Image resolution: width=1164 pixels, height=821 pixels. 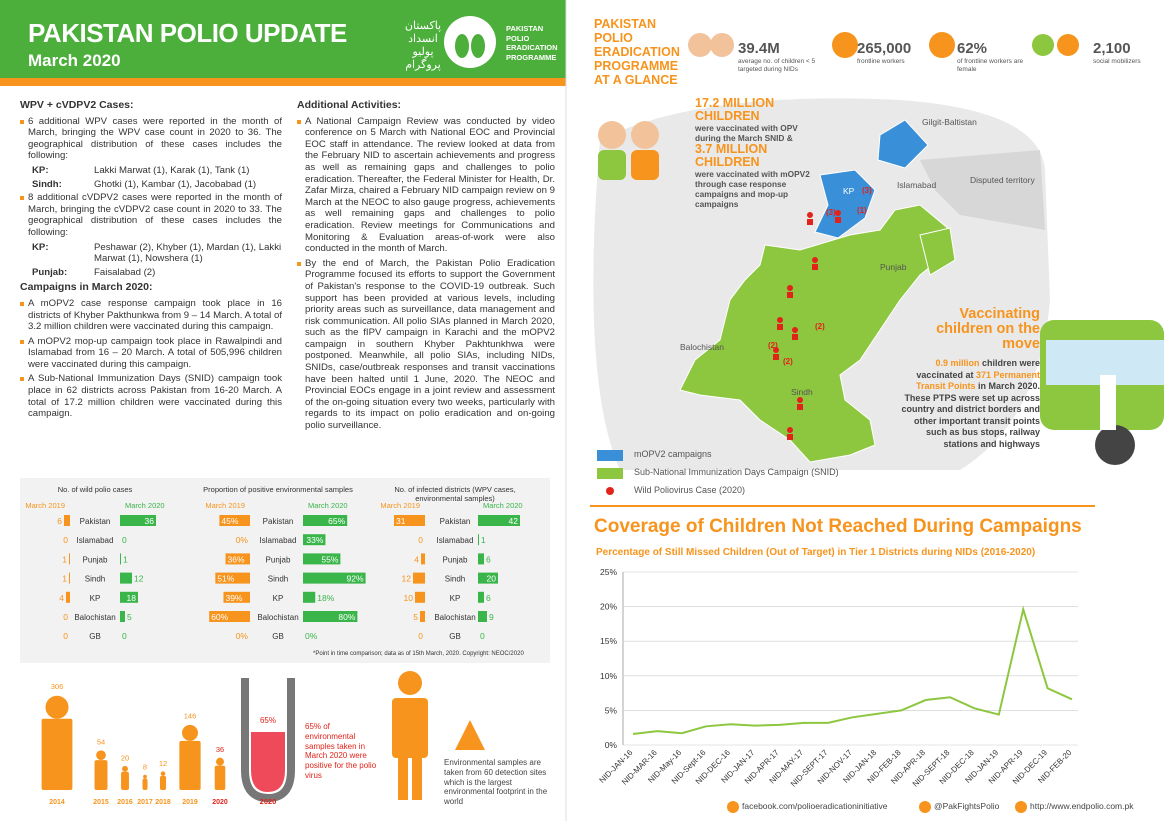 I want to click on case-count-label: 306, so click(x=57, y=686).